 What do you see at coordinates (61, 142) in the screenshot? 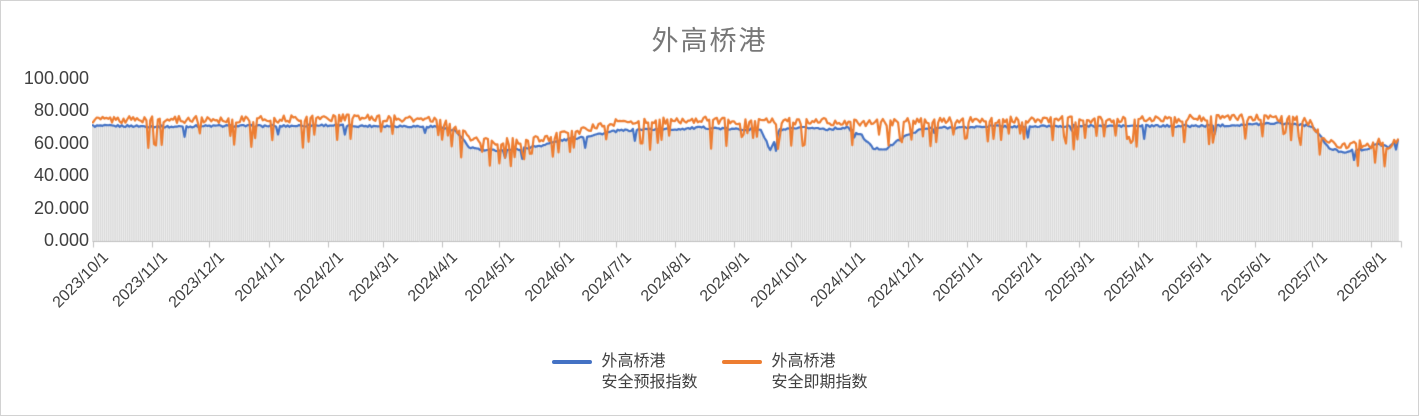
I see `y-tick-label: 60.000` at bounding box center [61, 142].